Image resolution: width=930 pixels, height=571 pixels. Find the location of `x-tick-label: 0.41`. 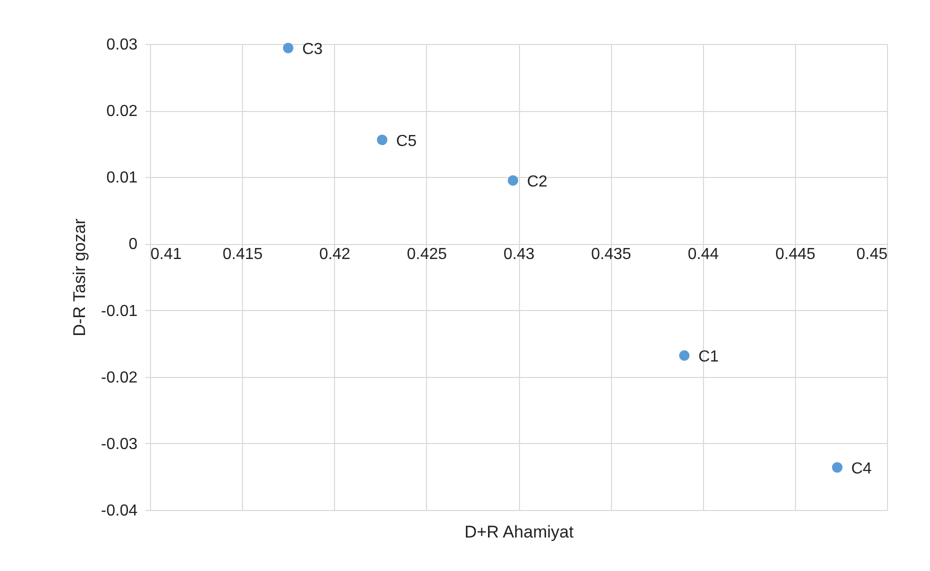

x-tick-label: 0.41 is located at coordinates (166, 255).